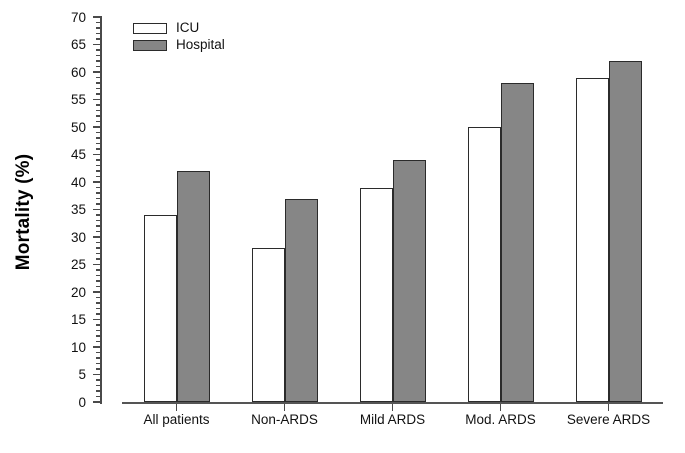  What do you see at coordinates (176, 419) in the screenshot?
I see `x-category-label: All patients` at bounding box center [176, 419].